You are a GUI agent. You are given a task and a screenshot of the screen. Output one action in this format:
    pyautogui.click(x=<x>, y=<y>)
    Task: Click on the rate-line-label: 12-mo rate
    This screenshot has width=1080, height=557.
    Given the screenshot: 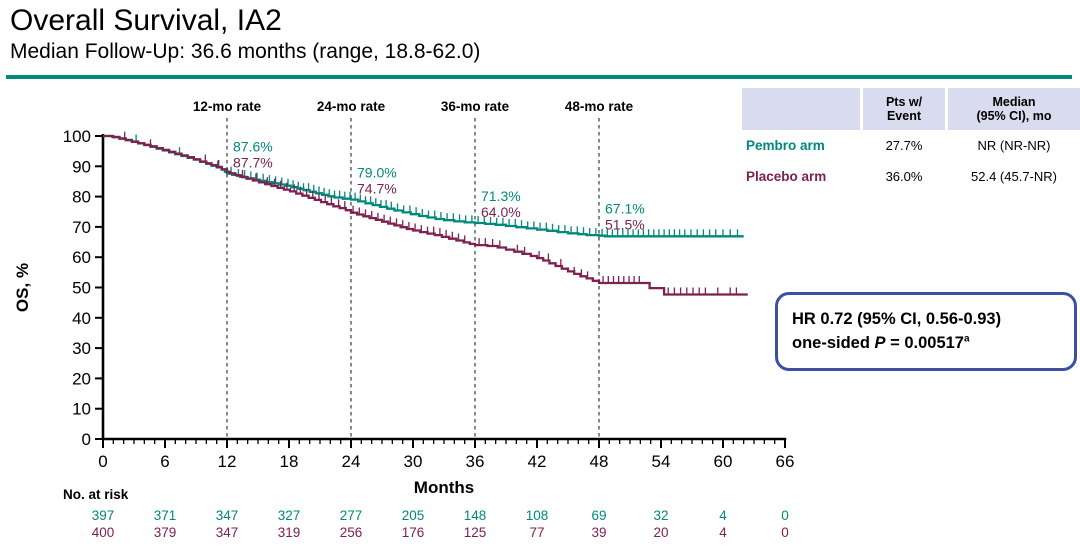 What is the action you would take?
    pyautogui.click(x=227, y=106)
    